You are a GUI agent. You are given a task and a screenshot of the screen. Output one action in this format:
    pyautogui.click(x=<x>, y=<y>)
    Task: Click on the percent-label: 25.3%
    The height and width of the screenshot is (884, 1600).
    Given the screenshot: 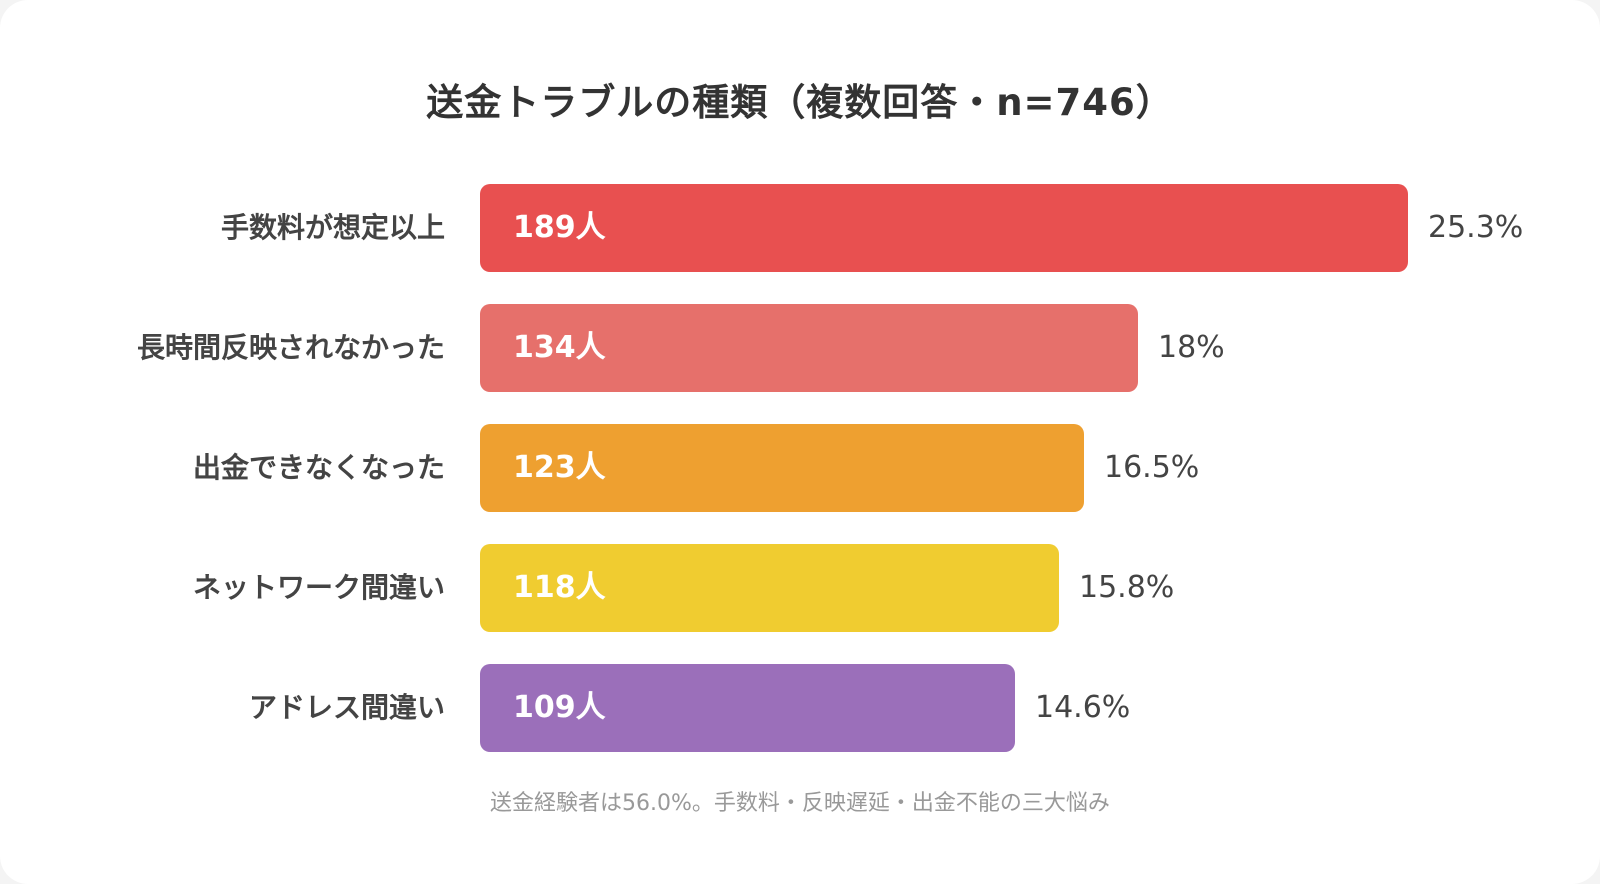 What is the action you would take?
    pyautogui.click(x=1476, y=227)
    